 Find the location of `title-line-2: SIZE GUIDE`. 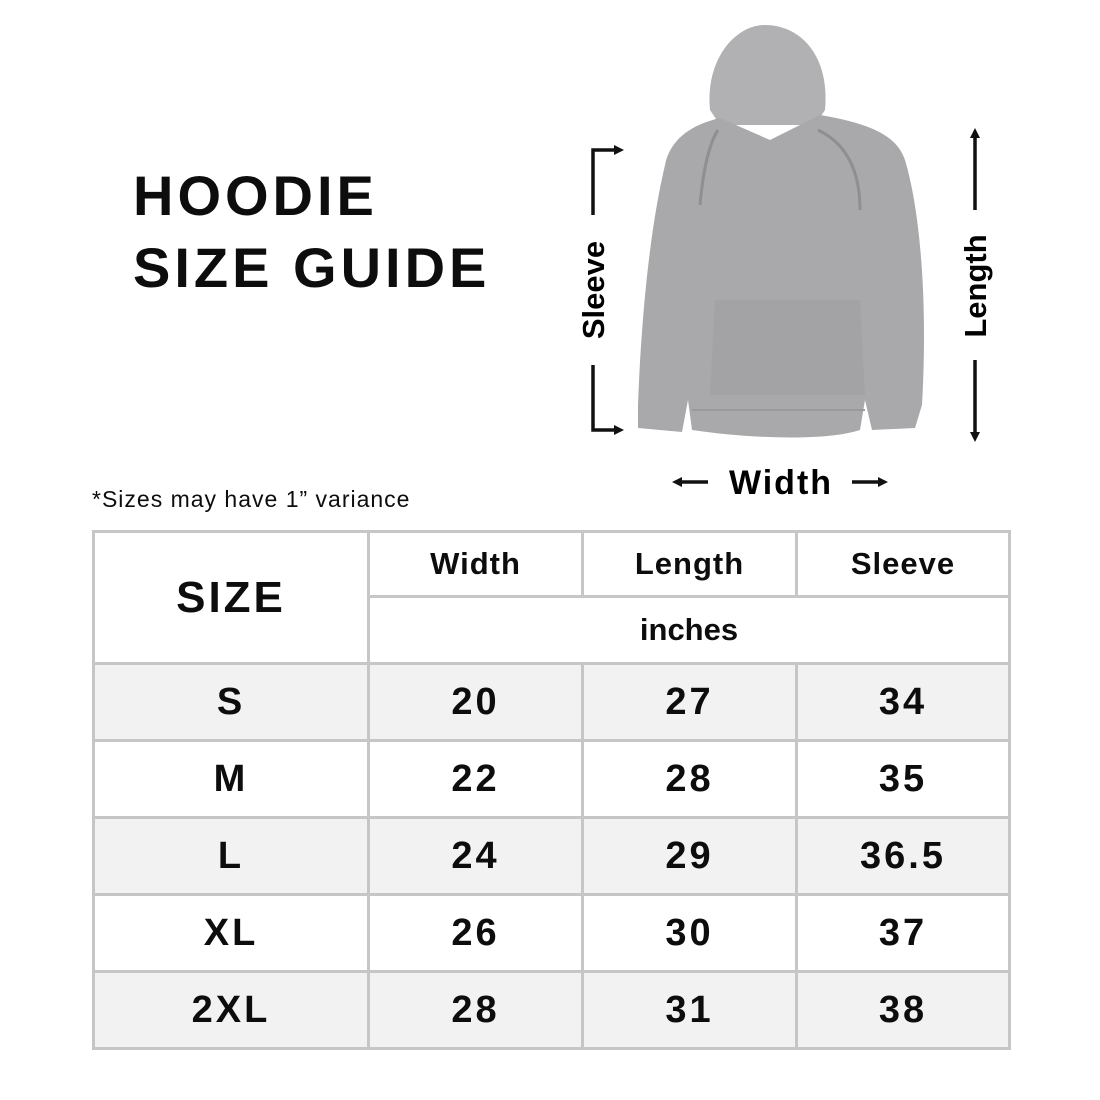

title-line-2: SIZE GUIDE is located at coordinates (312, 267).